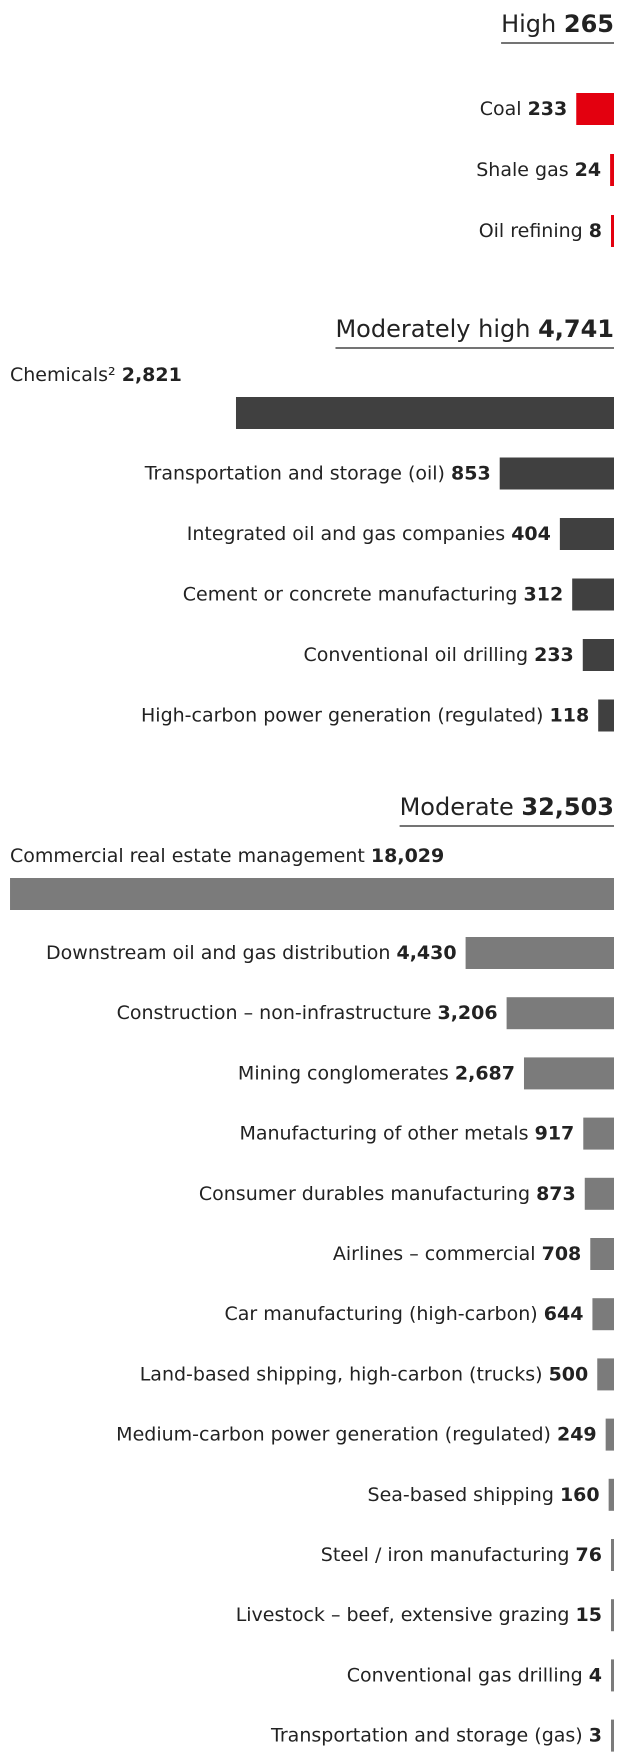 Image resolution: width=618 pixels, height=1753 pixels. What do you see at coordinates (465, 1675) in the screenshot?
I see `category-label: Conventional gas drilling` at bounding box center [465, 1675].